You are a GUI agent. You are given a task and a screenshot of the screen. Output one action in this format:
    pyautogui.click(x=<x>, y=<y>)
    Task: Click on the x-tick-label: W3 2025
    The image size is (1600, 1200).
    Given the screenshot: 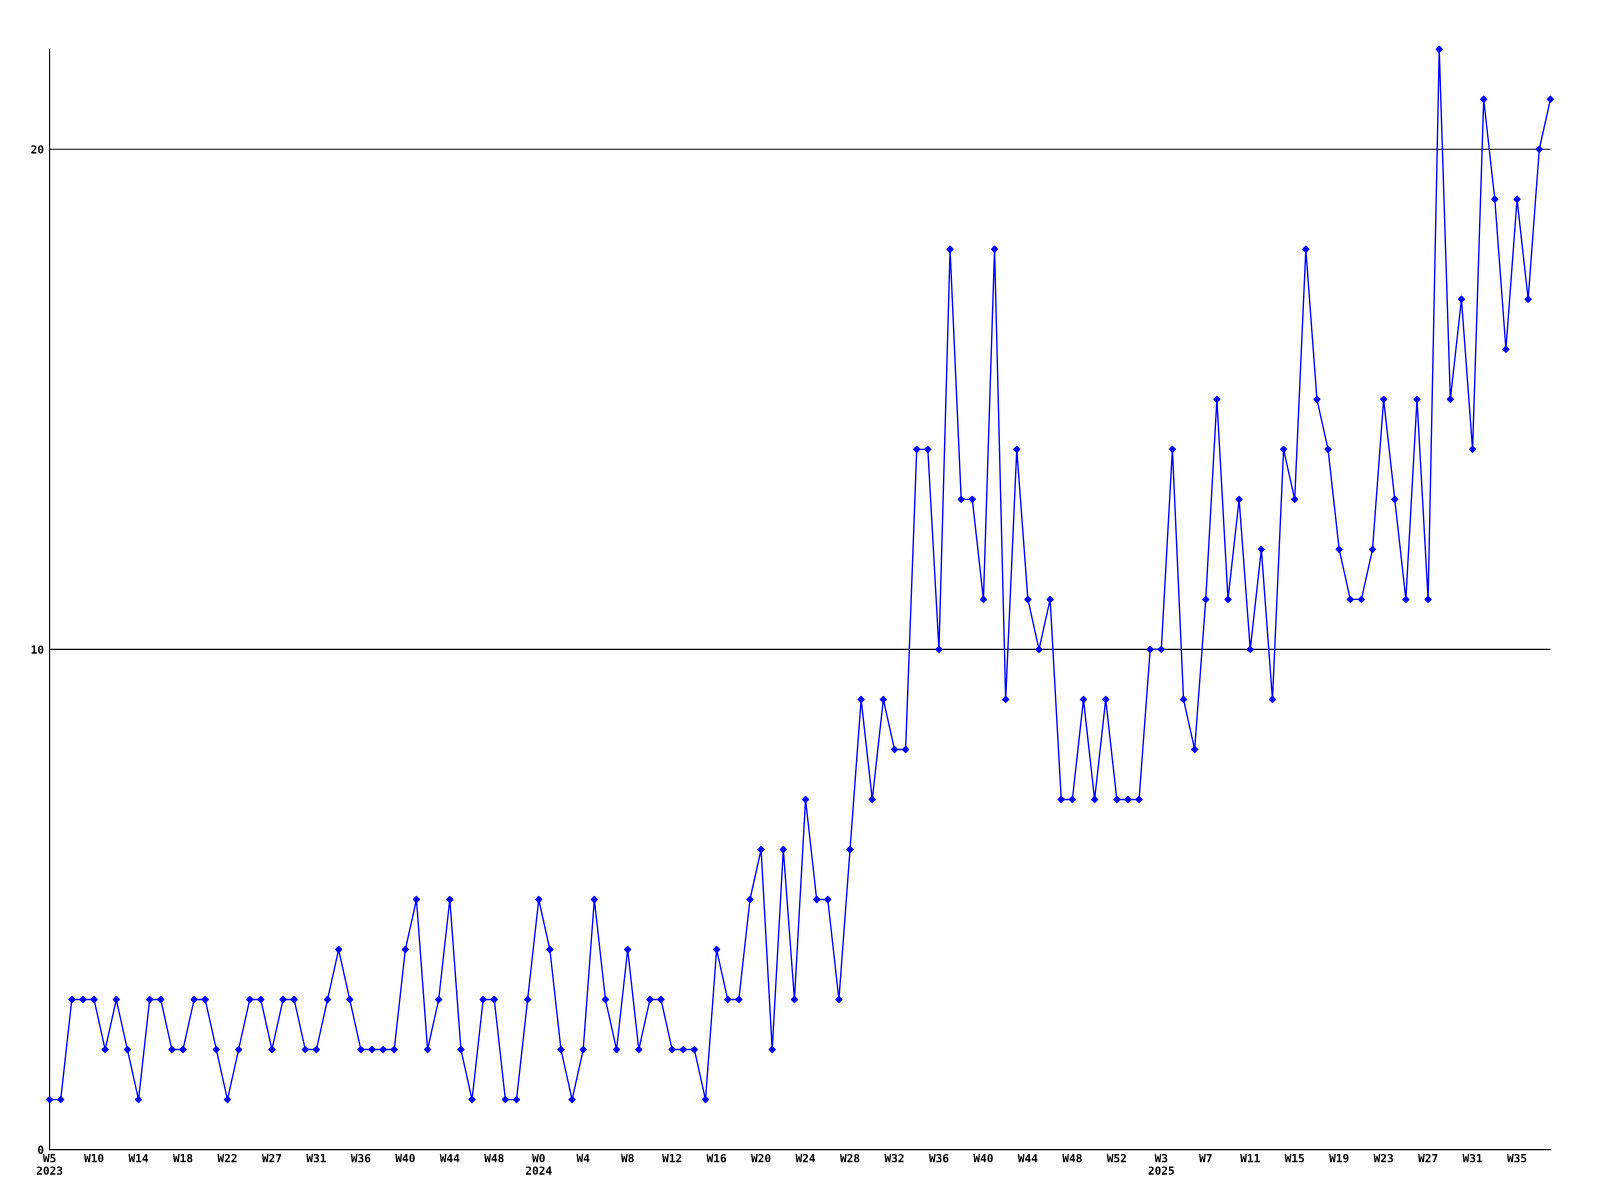 What is the action you would take?
    pyautogui.click(x=1161, y=1164)
    